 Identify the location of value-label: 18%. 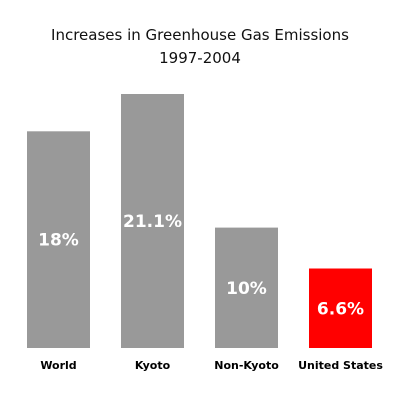
(58, 241).